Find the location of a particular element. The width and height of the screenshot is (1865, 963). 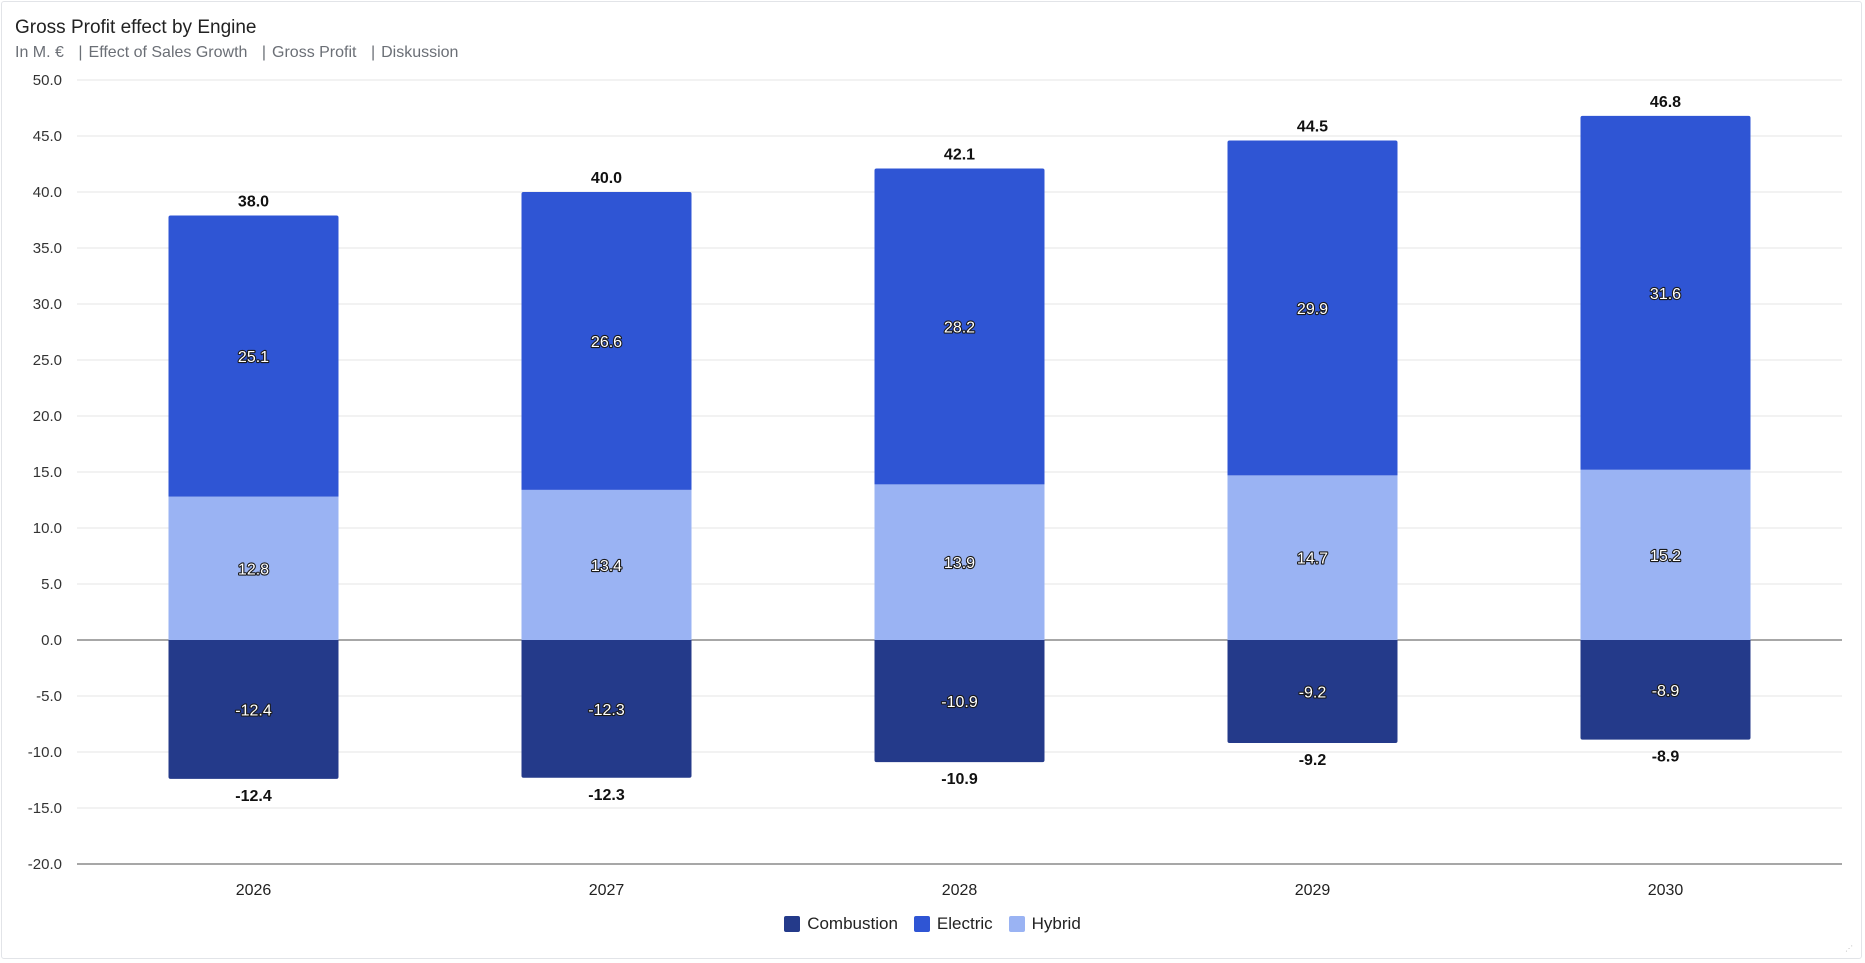

total-label-negative: -12.4 is located at coordinates (253, 796).